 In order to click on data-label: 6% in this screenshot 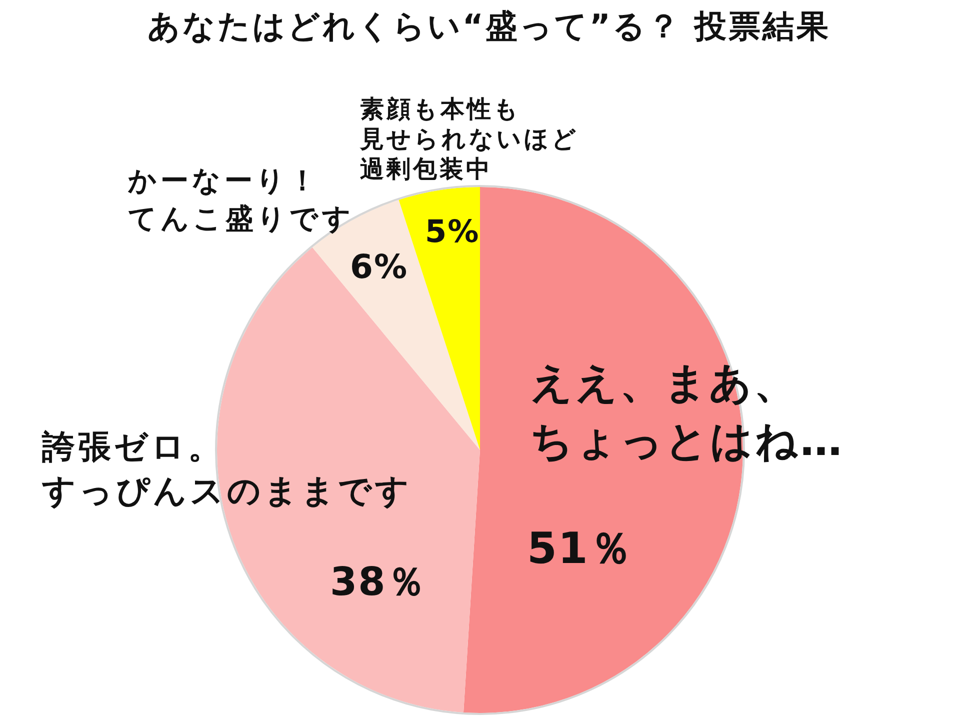, I will do `click(379, 266)`.